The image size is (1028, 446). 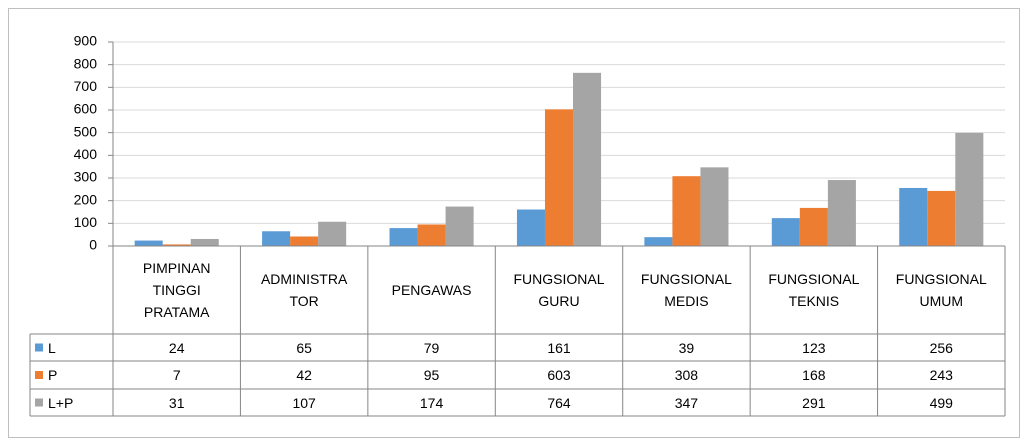 What do you see at coordinates (941, 375) in the screenshot?
I see `table-value: 243` at bounding box center [941, 375].